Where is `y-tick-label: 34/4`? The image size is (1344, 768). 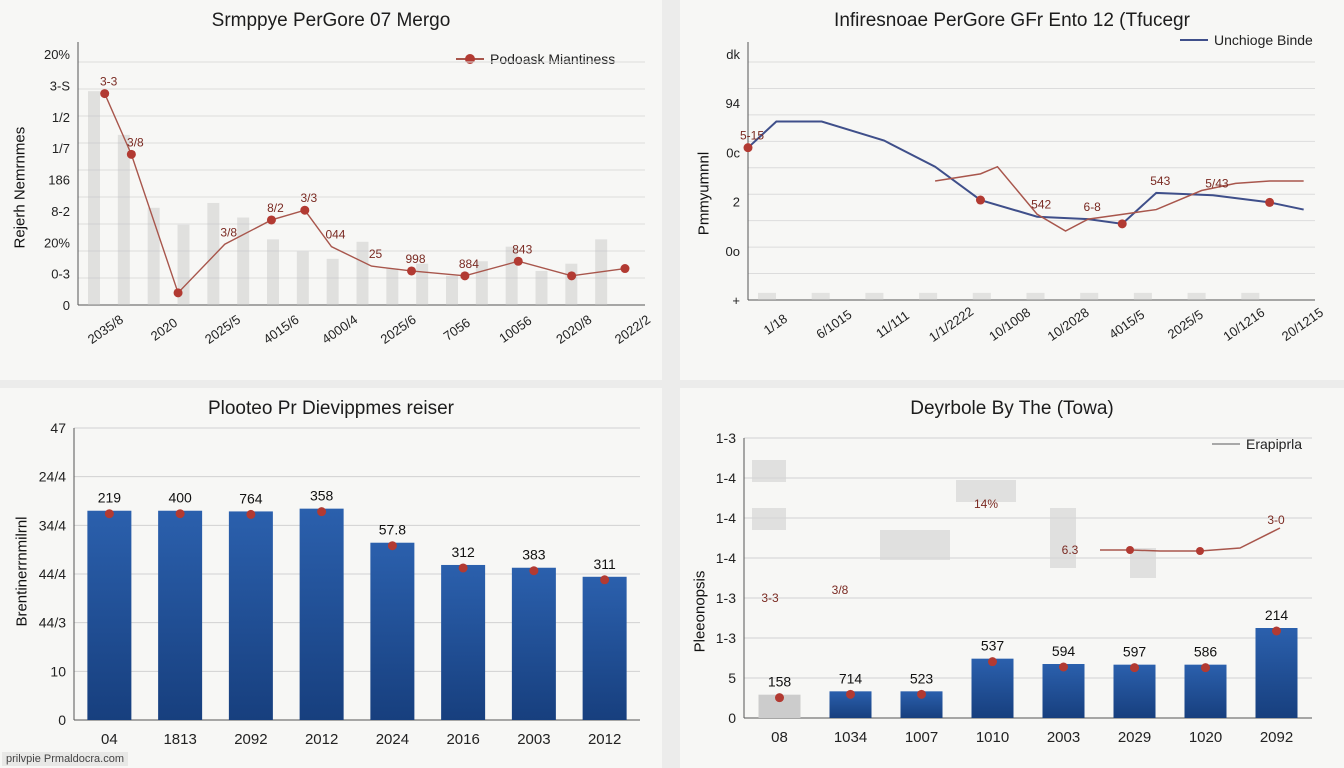 y-tick-label: 34/4 is located at coordinates (52, 525).